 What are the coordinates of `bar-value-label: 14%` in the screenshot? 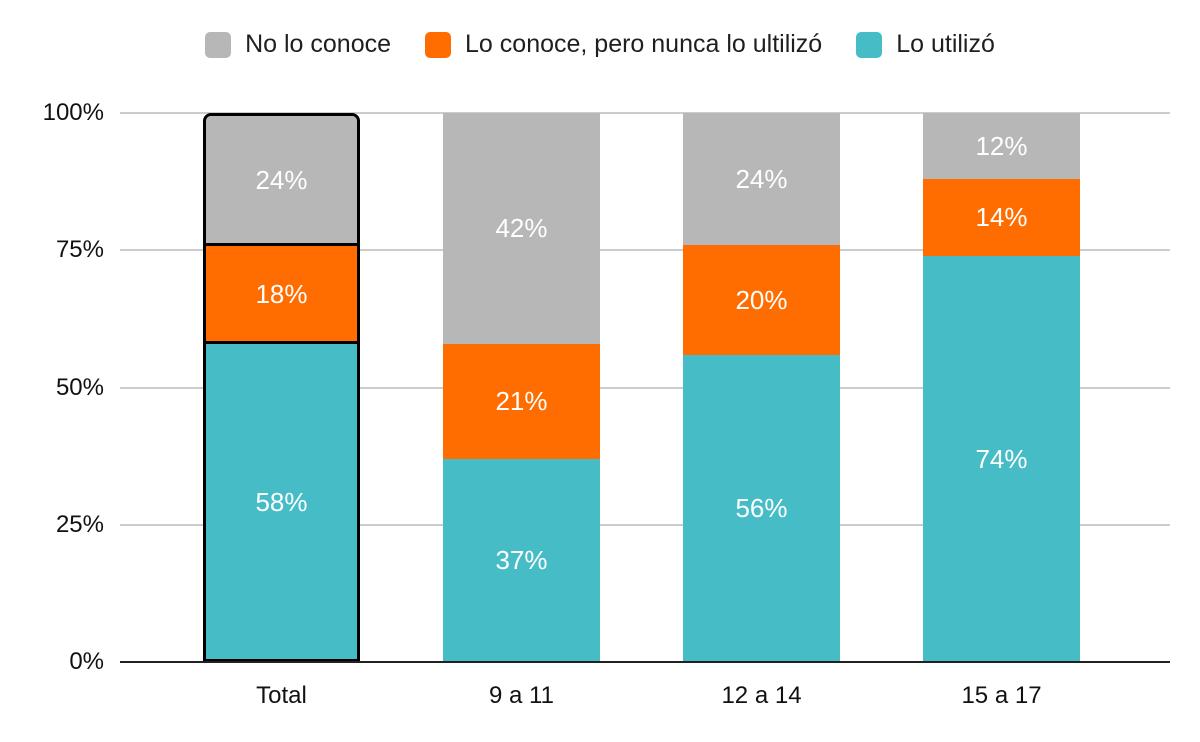 It's located at (1001, 217).